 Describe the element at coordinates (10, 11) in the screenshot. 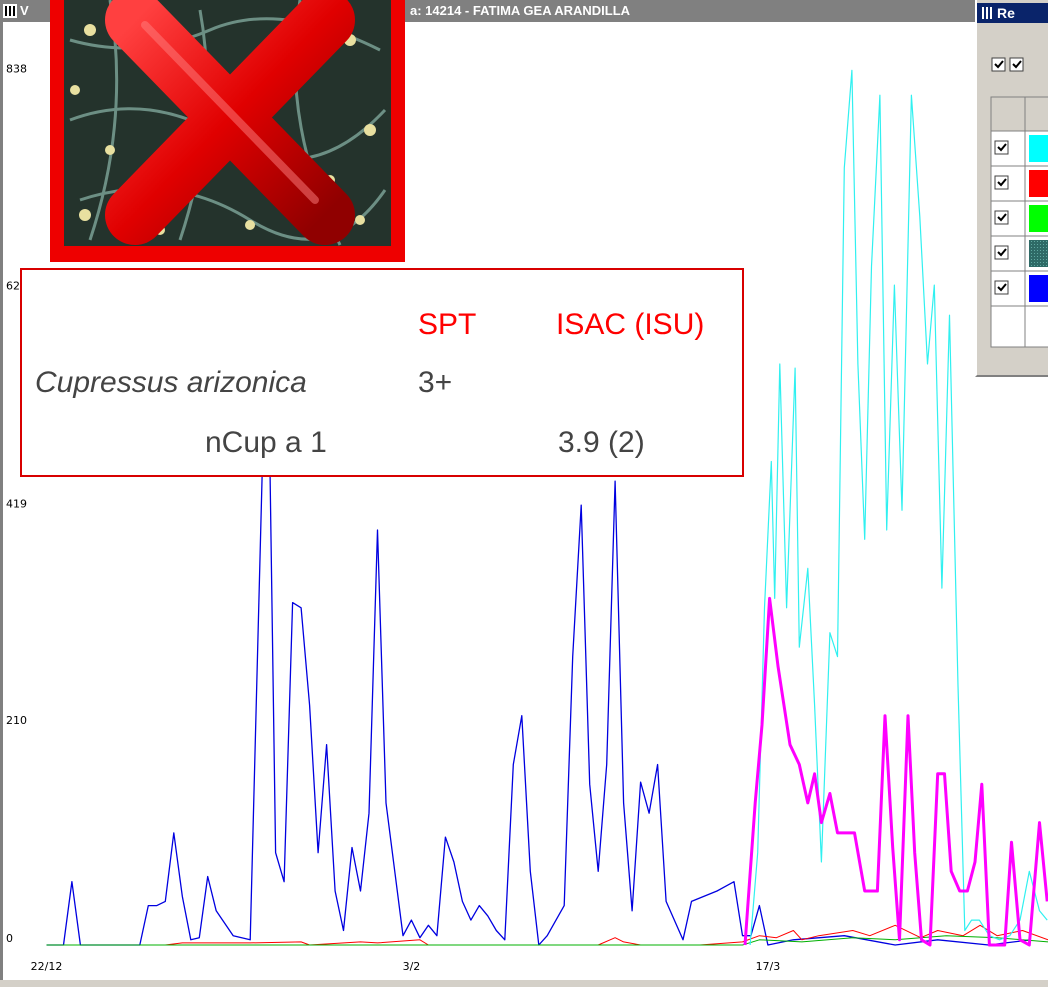

I see `window-icon` at that location.